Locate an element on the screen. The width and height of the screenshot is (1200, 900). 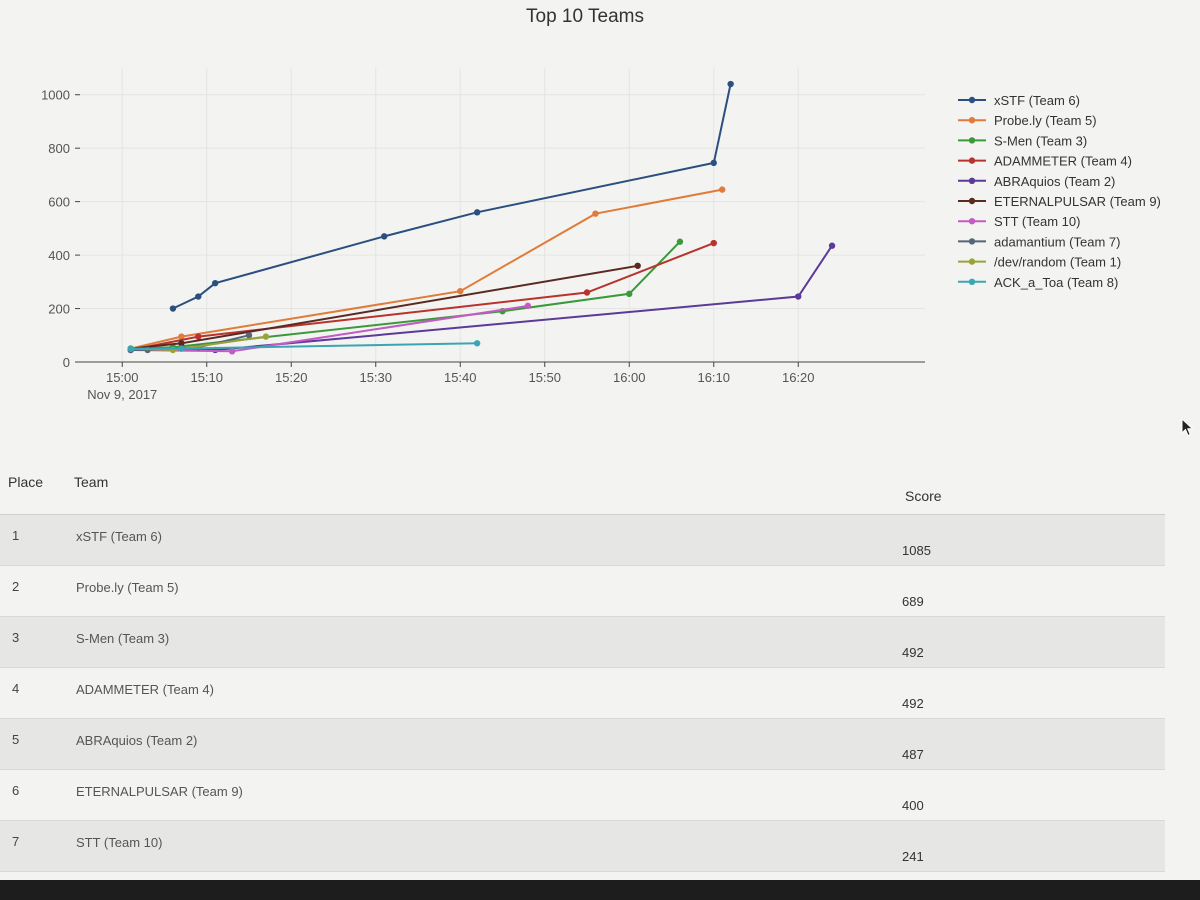
team-cell: ETERNALPULSAR (Team 9) is located at coordinates (159, 791).